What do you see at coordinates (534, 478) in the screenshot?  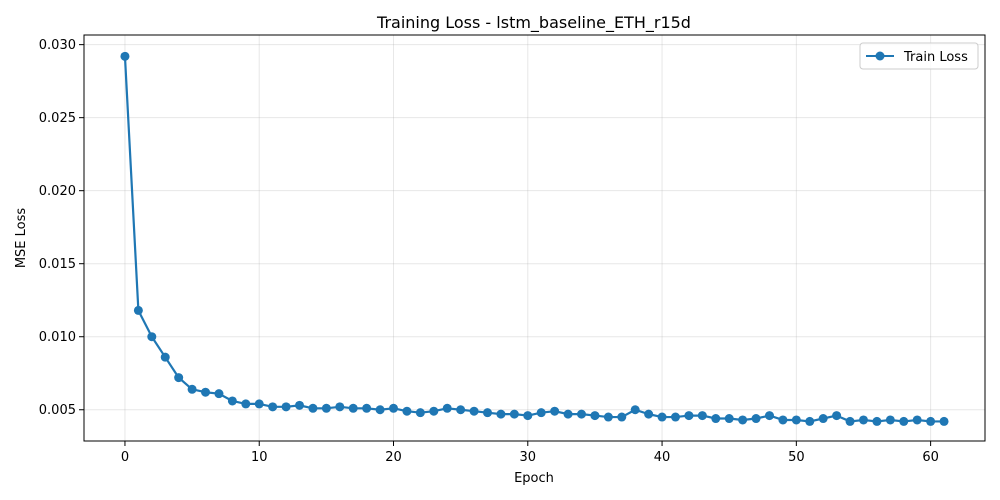 I see `x-axis-label: Epoch` at bounding box center [534, 478].